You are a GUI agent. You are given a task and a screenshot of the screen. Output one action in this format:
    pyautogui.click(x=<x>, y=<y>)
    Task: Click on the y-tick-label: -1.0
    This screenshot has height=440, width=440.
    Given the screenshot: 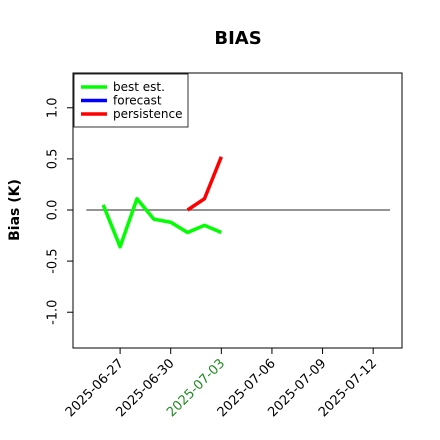 What is the action you would take?
    pyautogui.click(x=53, y=312)
    